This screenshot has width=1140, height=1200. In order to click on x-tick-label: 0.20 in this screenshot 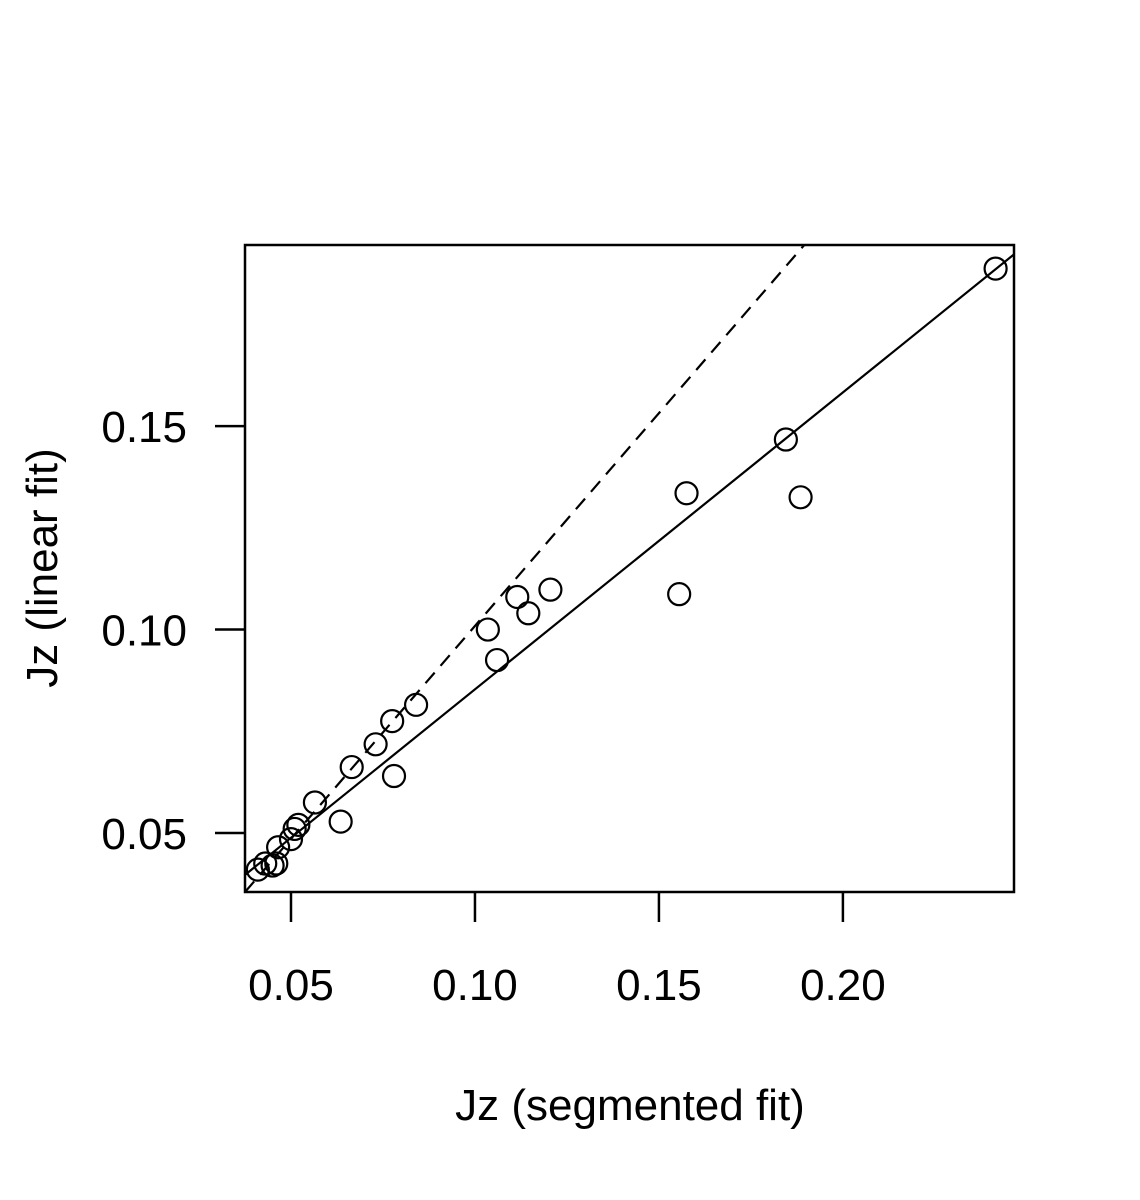, I will do `click(843, 985)`.